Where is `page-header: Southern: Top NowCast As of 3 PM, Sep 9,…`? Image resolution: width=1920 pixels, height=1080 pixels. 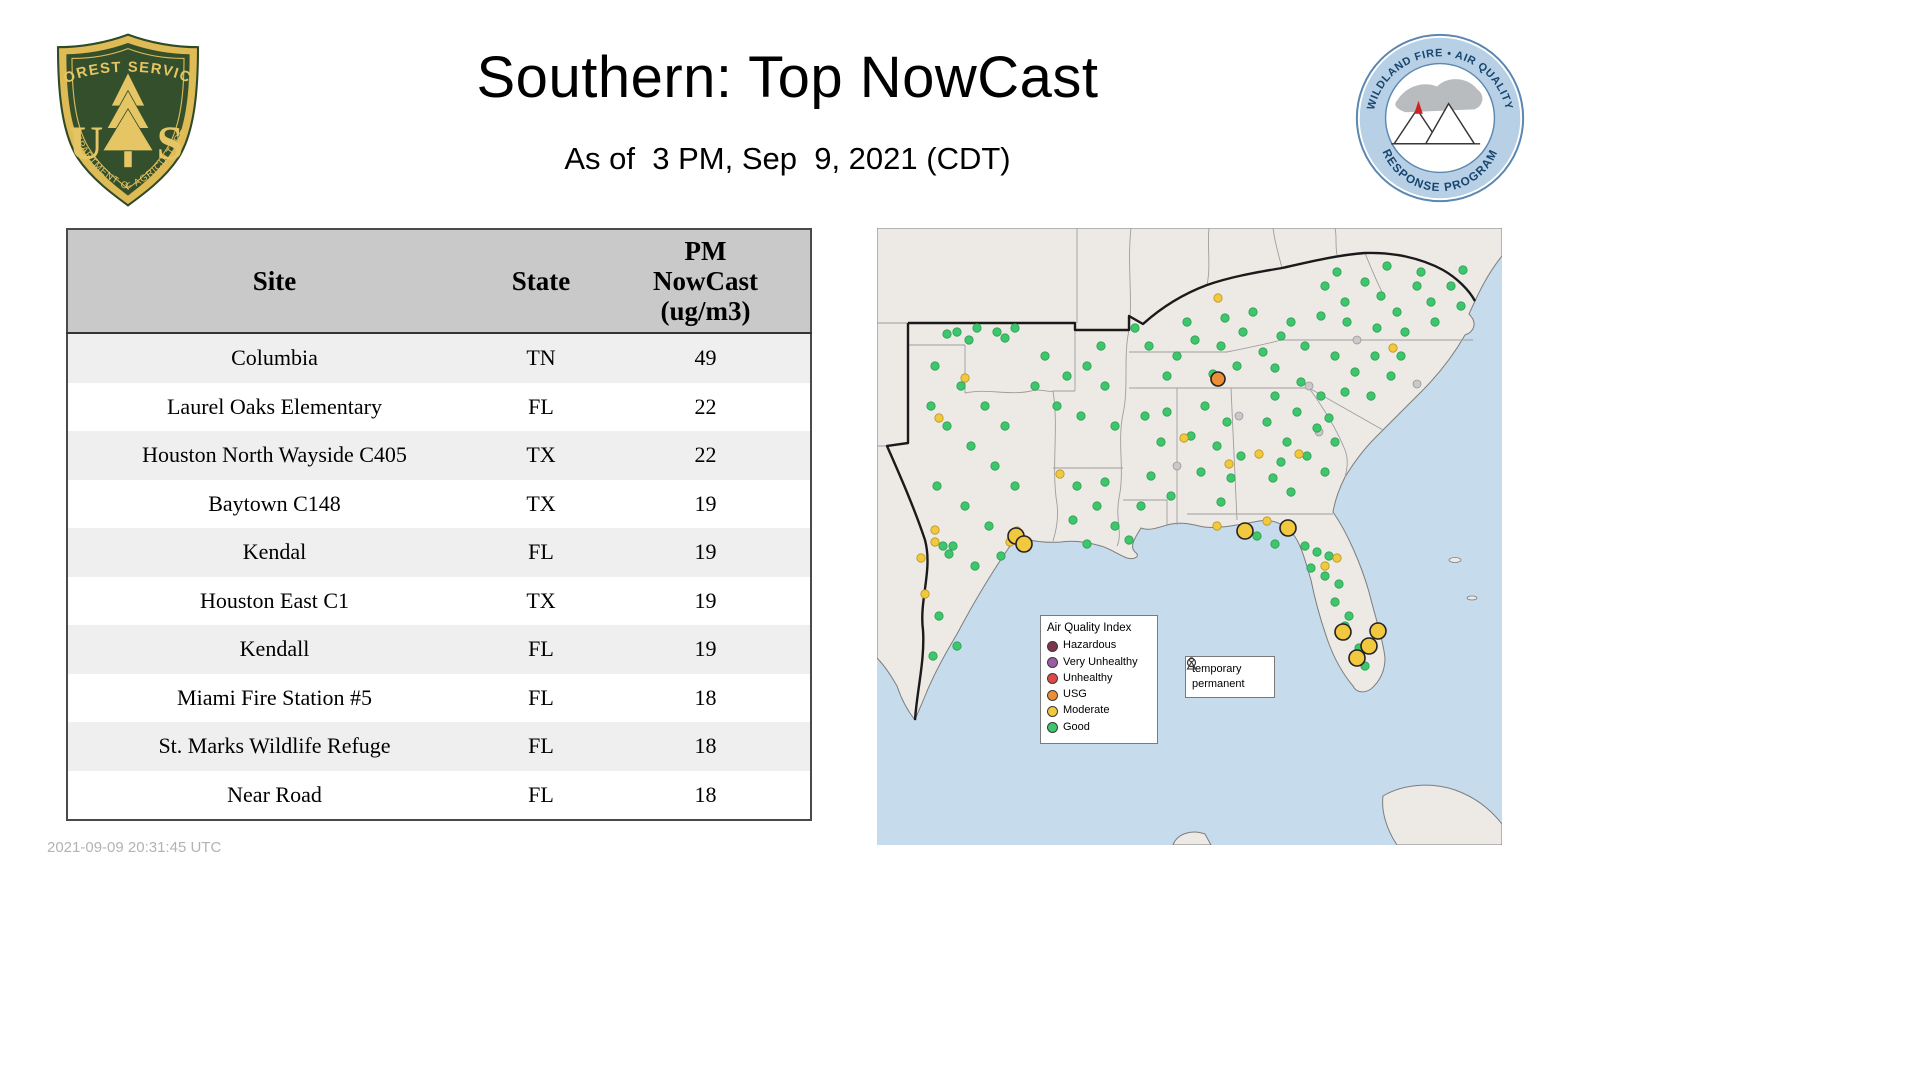 page-header: Southern: Top NowCast As of 3 PM, Sep 9,… is located at coordinates (787, 110).